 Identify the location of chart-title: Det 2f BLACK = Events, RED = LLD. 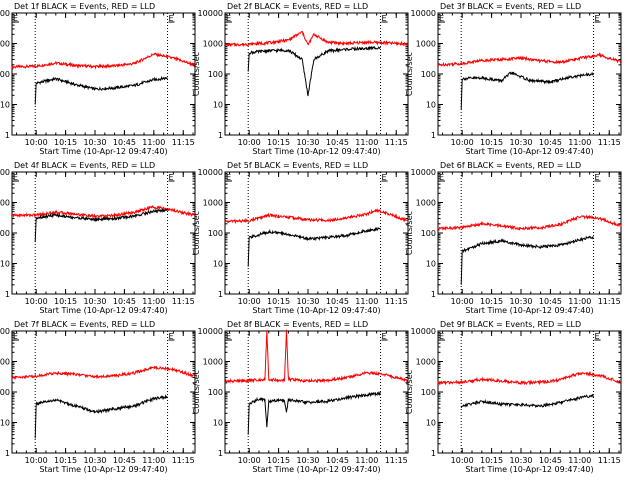
(297, 6).